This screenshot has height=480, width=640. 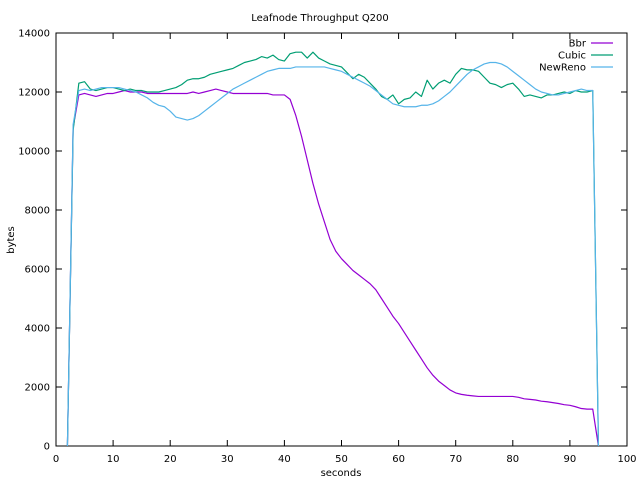 What do you see at coordinates (34, 93) in the screenshot?
I see `y-tick-label: 12000` at bounding box center [34, 93].